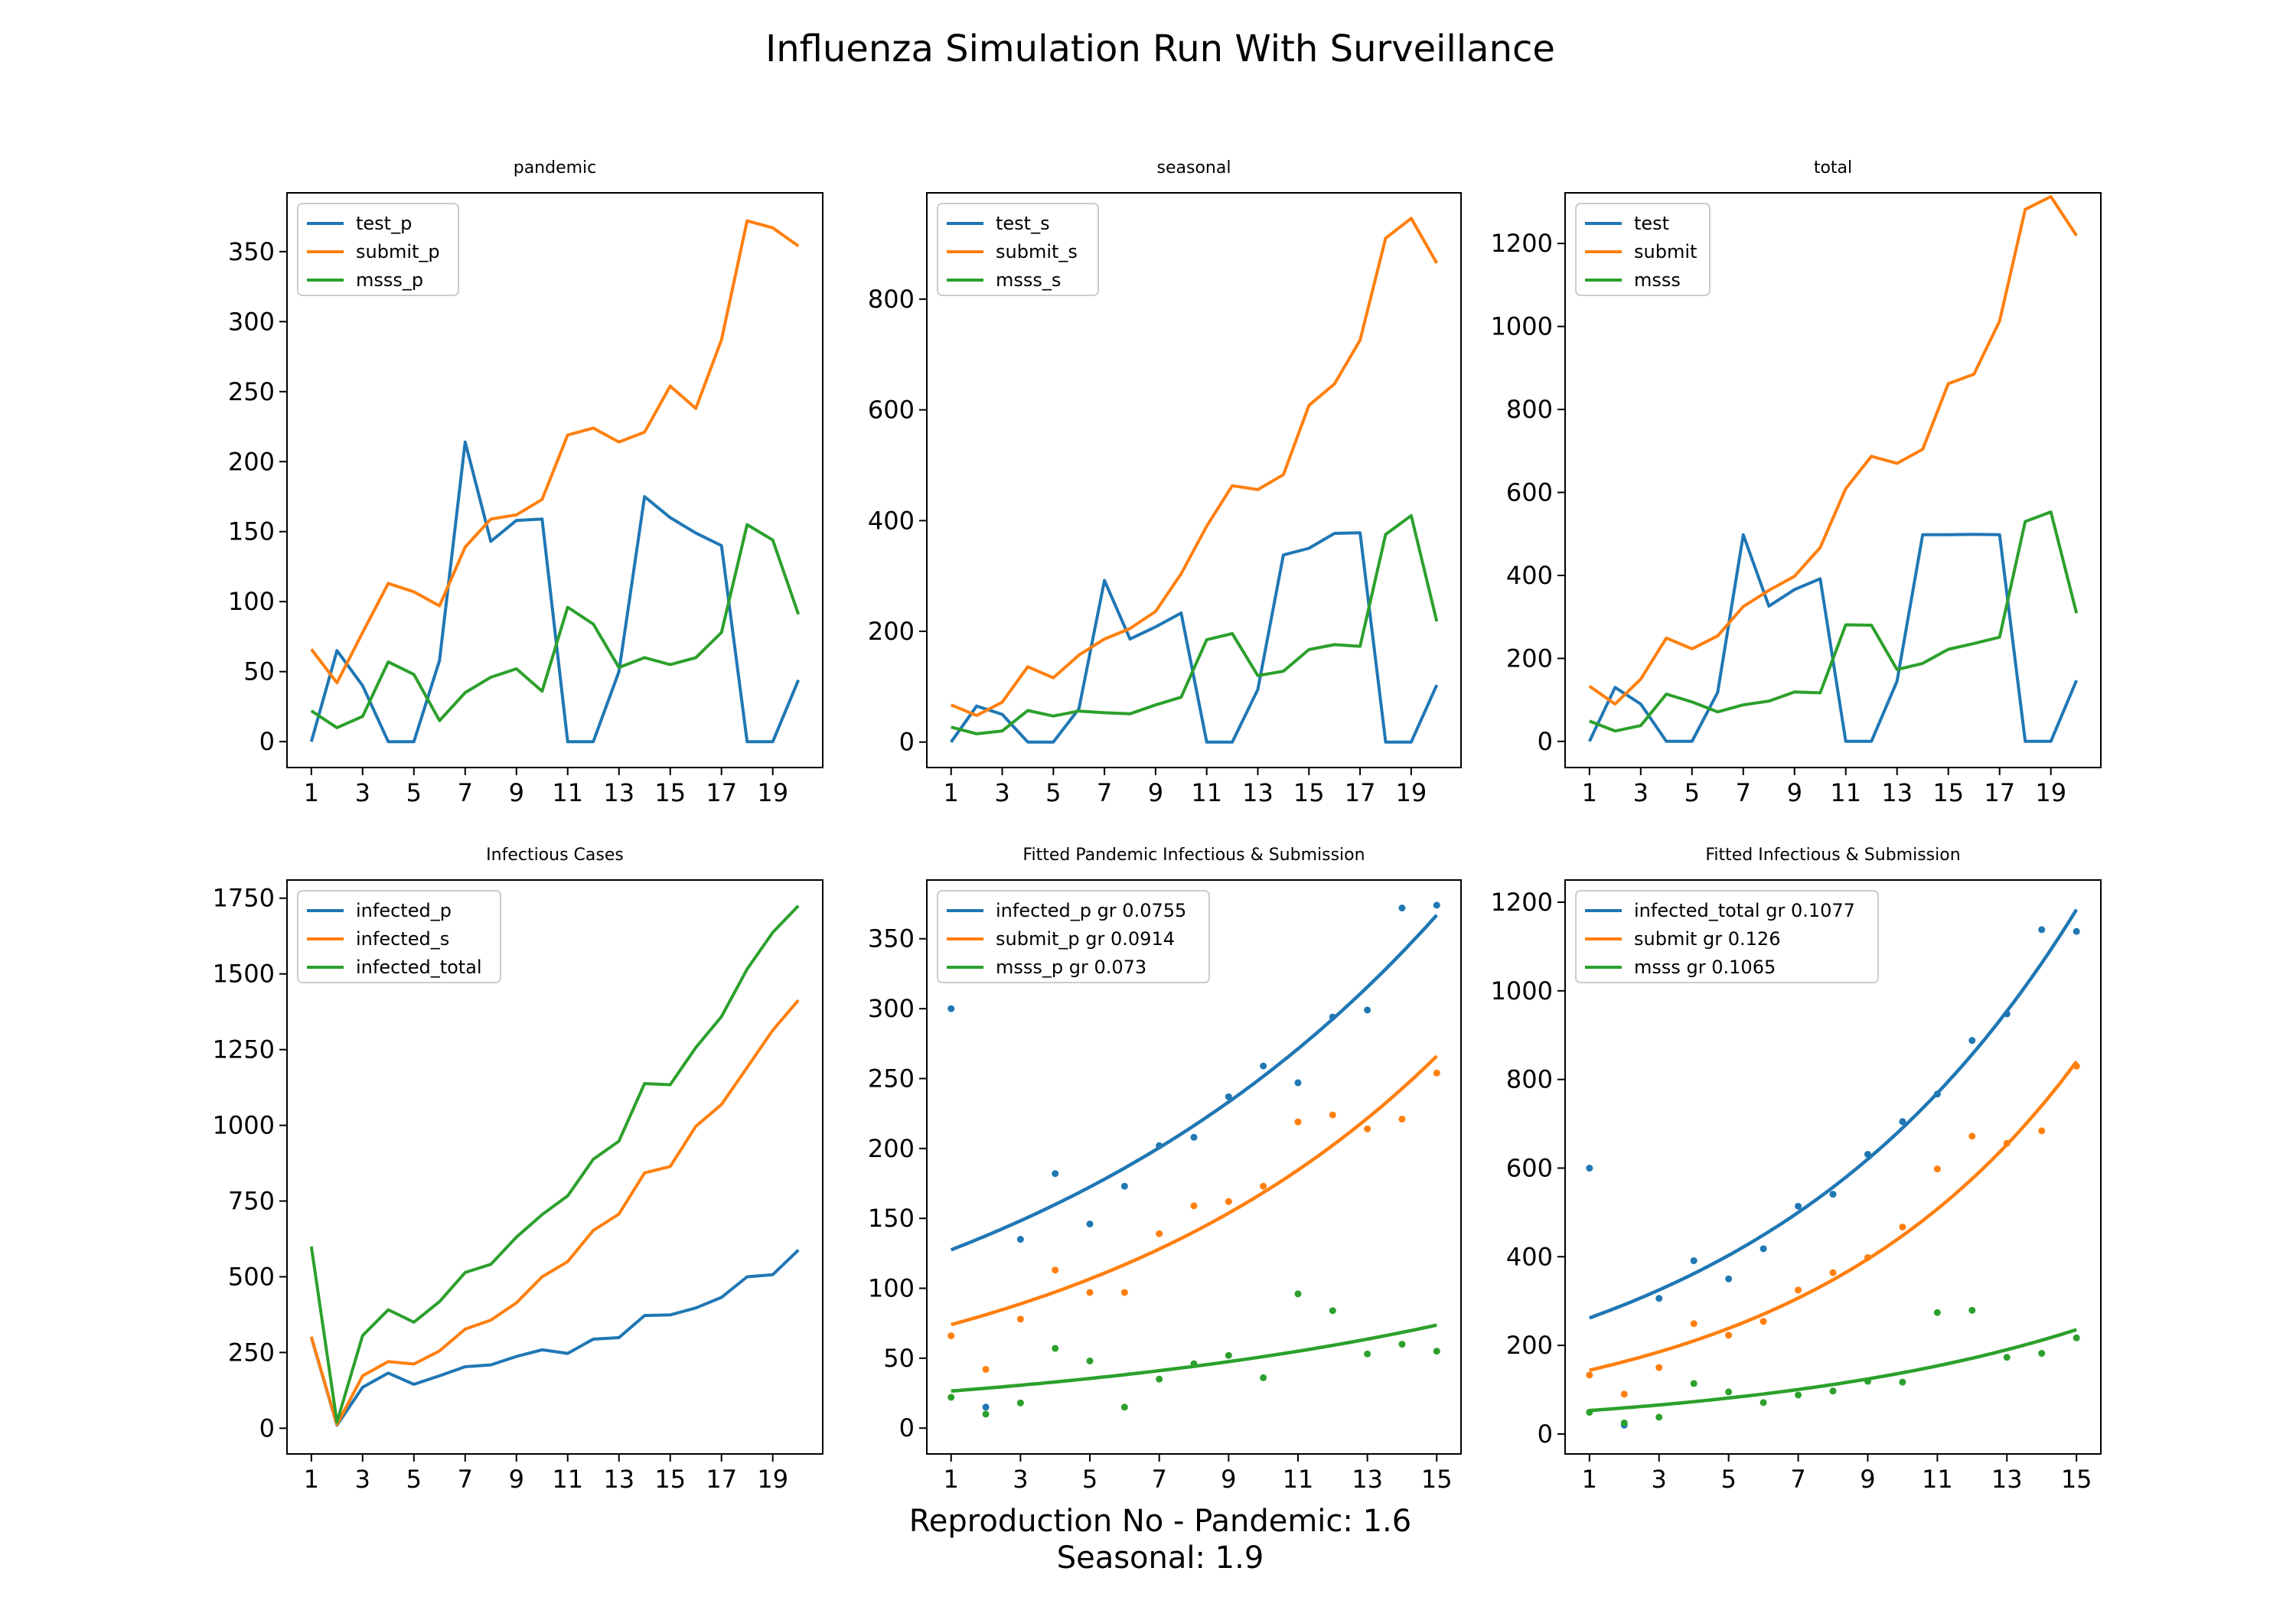 The height and width of the screenshot is (1607, 2296). I want to click on legend-label: msss gr 0.1065, so click(1705, 967).